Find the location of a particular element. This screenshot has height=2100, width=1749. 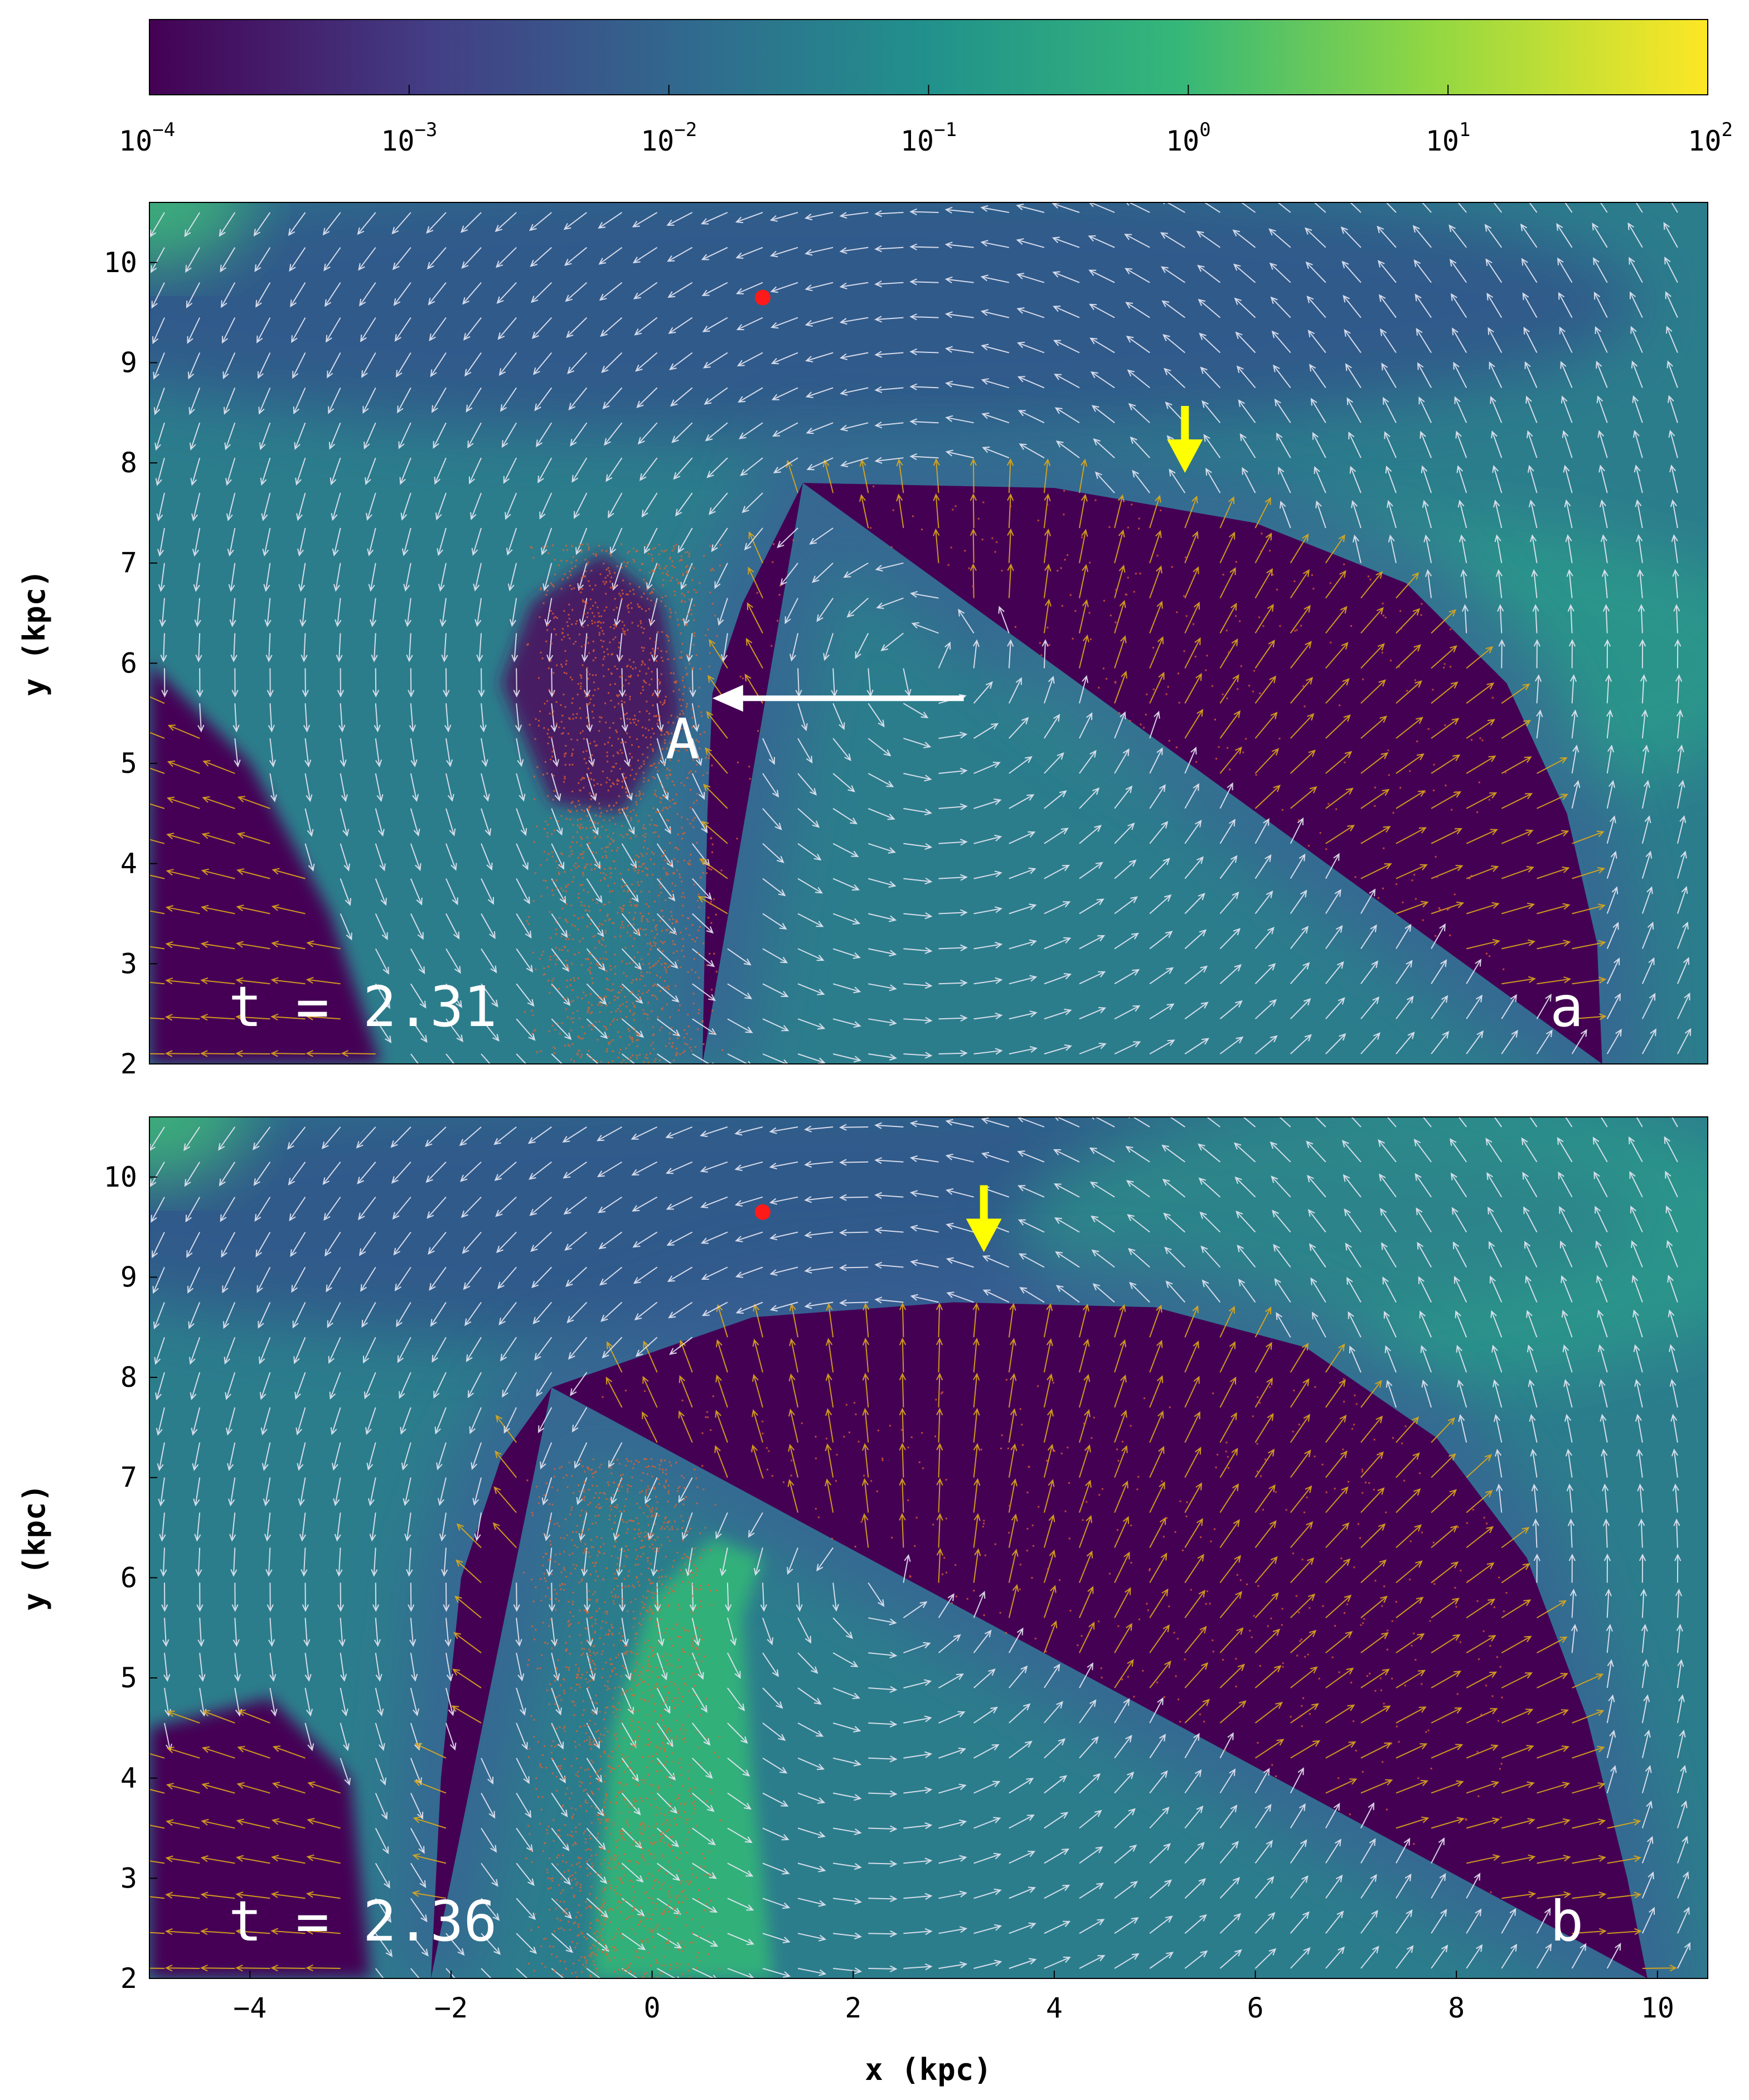

colorbar-ticks: 10−4 10−3 10−2 10−1 100 101 102 is located at coordinates (926, 121).